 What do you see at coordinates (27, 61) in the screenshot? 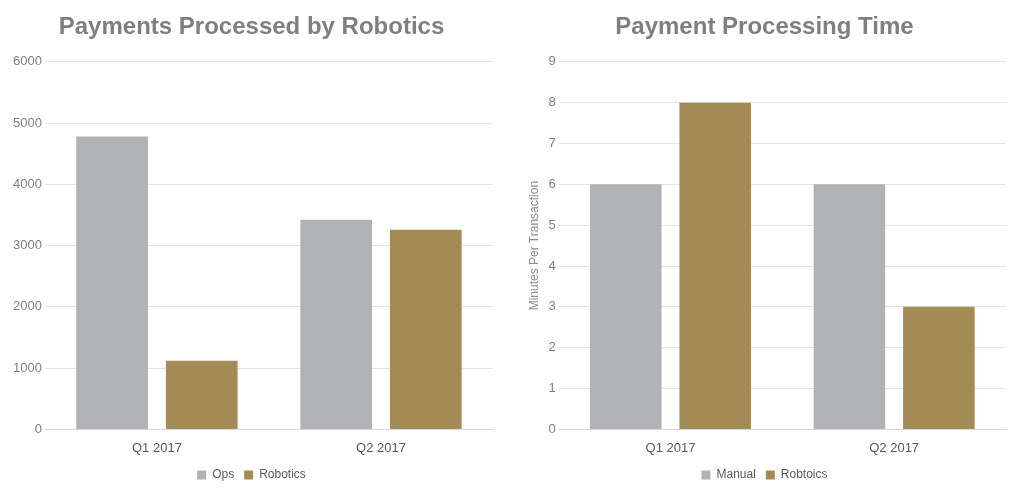
I see `y-tick-label: 6000` at bounding box center [27, 61].